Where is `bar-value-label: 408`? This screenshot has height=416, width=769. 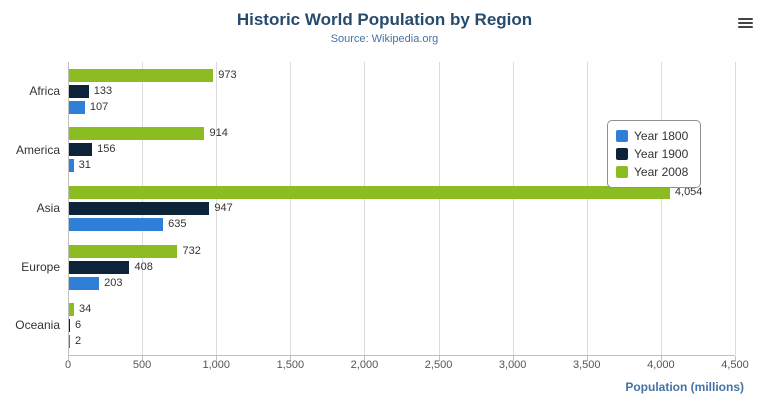 bar-value-label: 408 is located at coordinates (143, 266).